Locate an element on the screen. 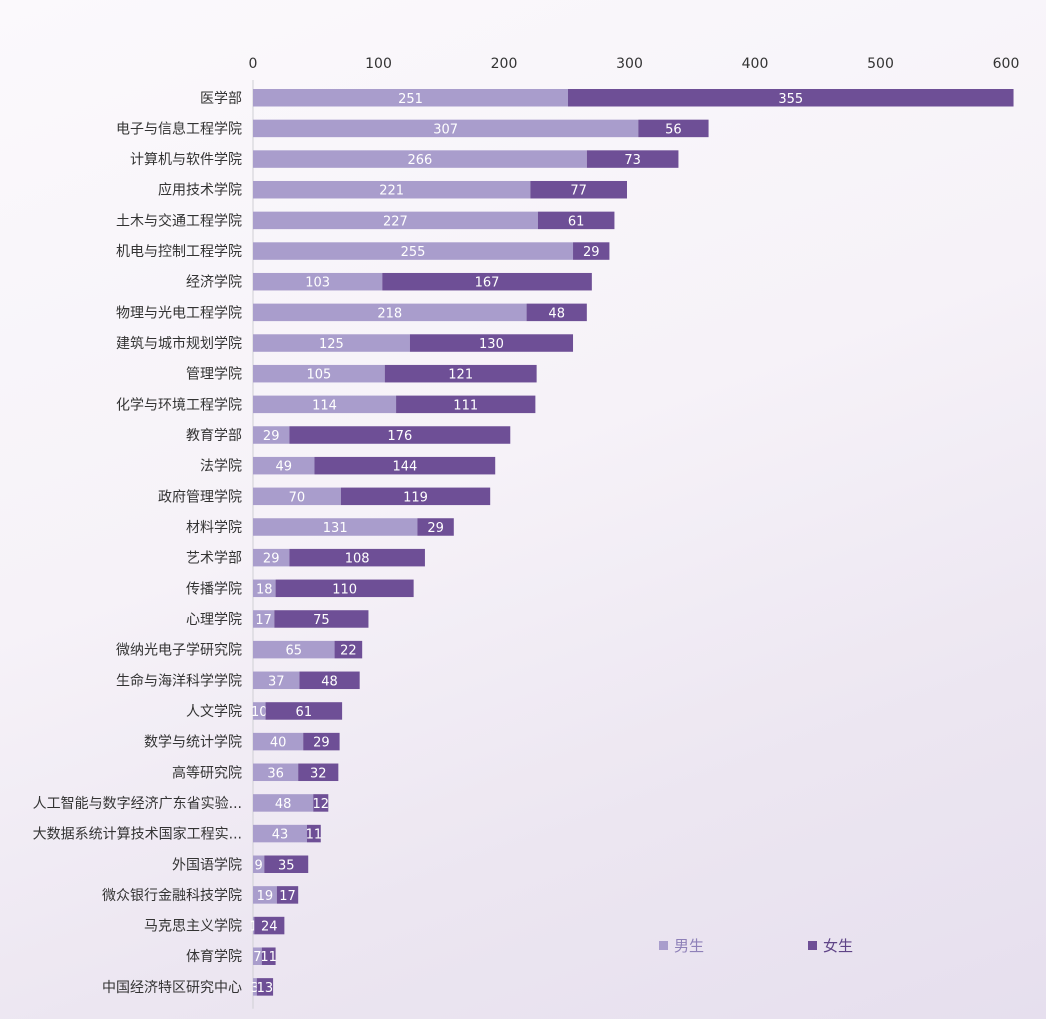 Image resolution: width=1046 pixels, height=1019 pixels. value-label: 114 is located at coordinates (324, 405).